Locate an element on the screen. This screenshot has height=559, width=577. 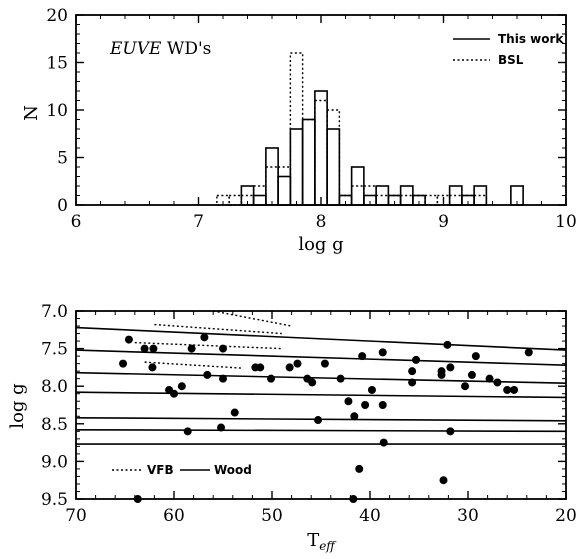
x-tick-label: 70 is located at coordinates (76, 516).